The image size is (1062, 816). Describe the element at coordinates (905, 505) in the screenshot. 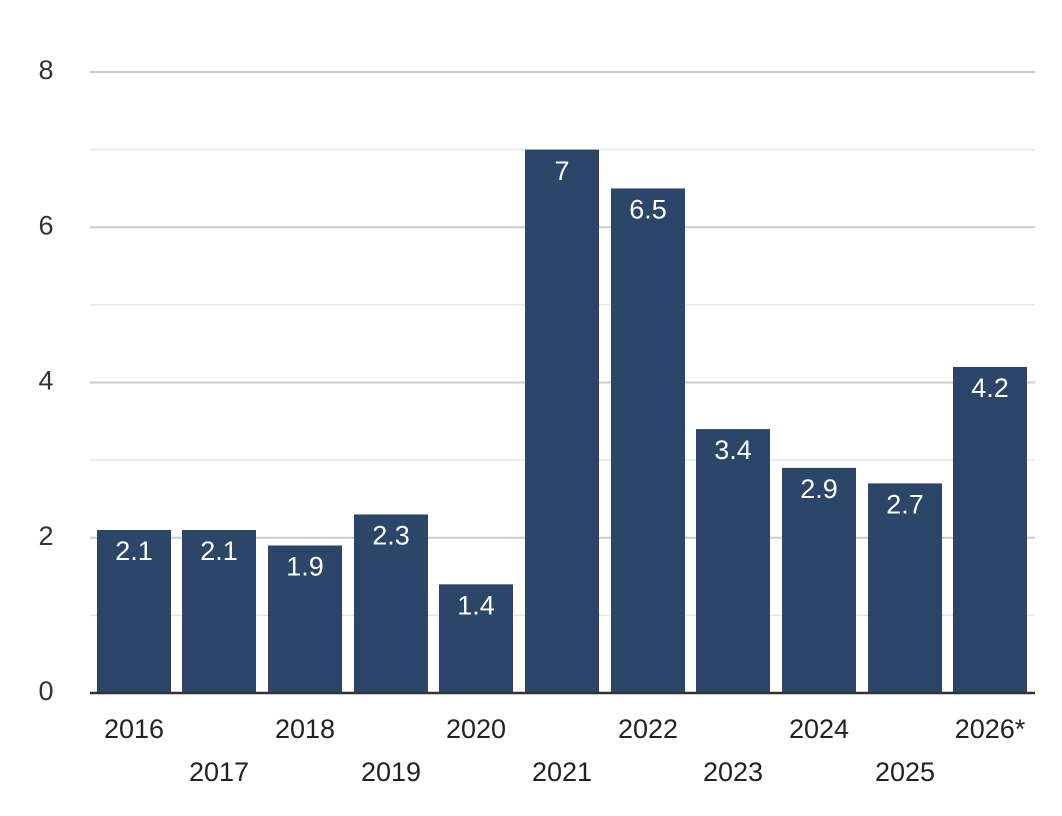

I see `bar-value-label: 2.7` at that location.